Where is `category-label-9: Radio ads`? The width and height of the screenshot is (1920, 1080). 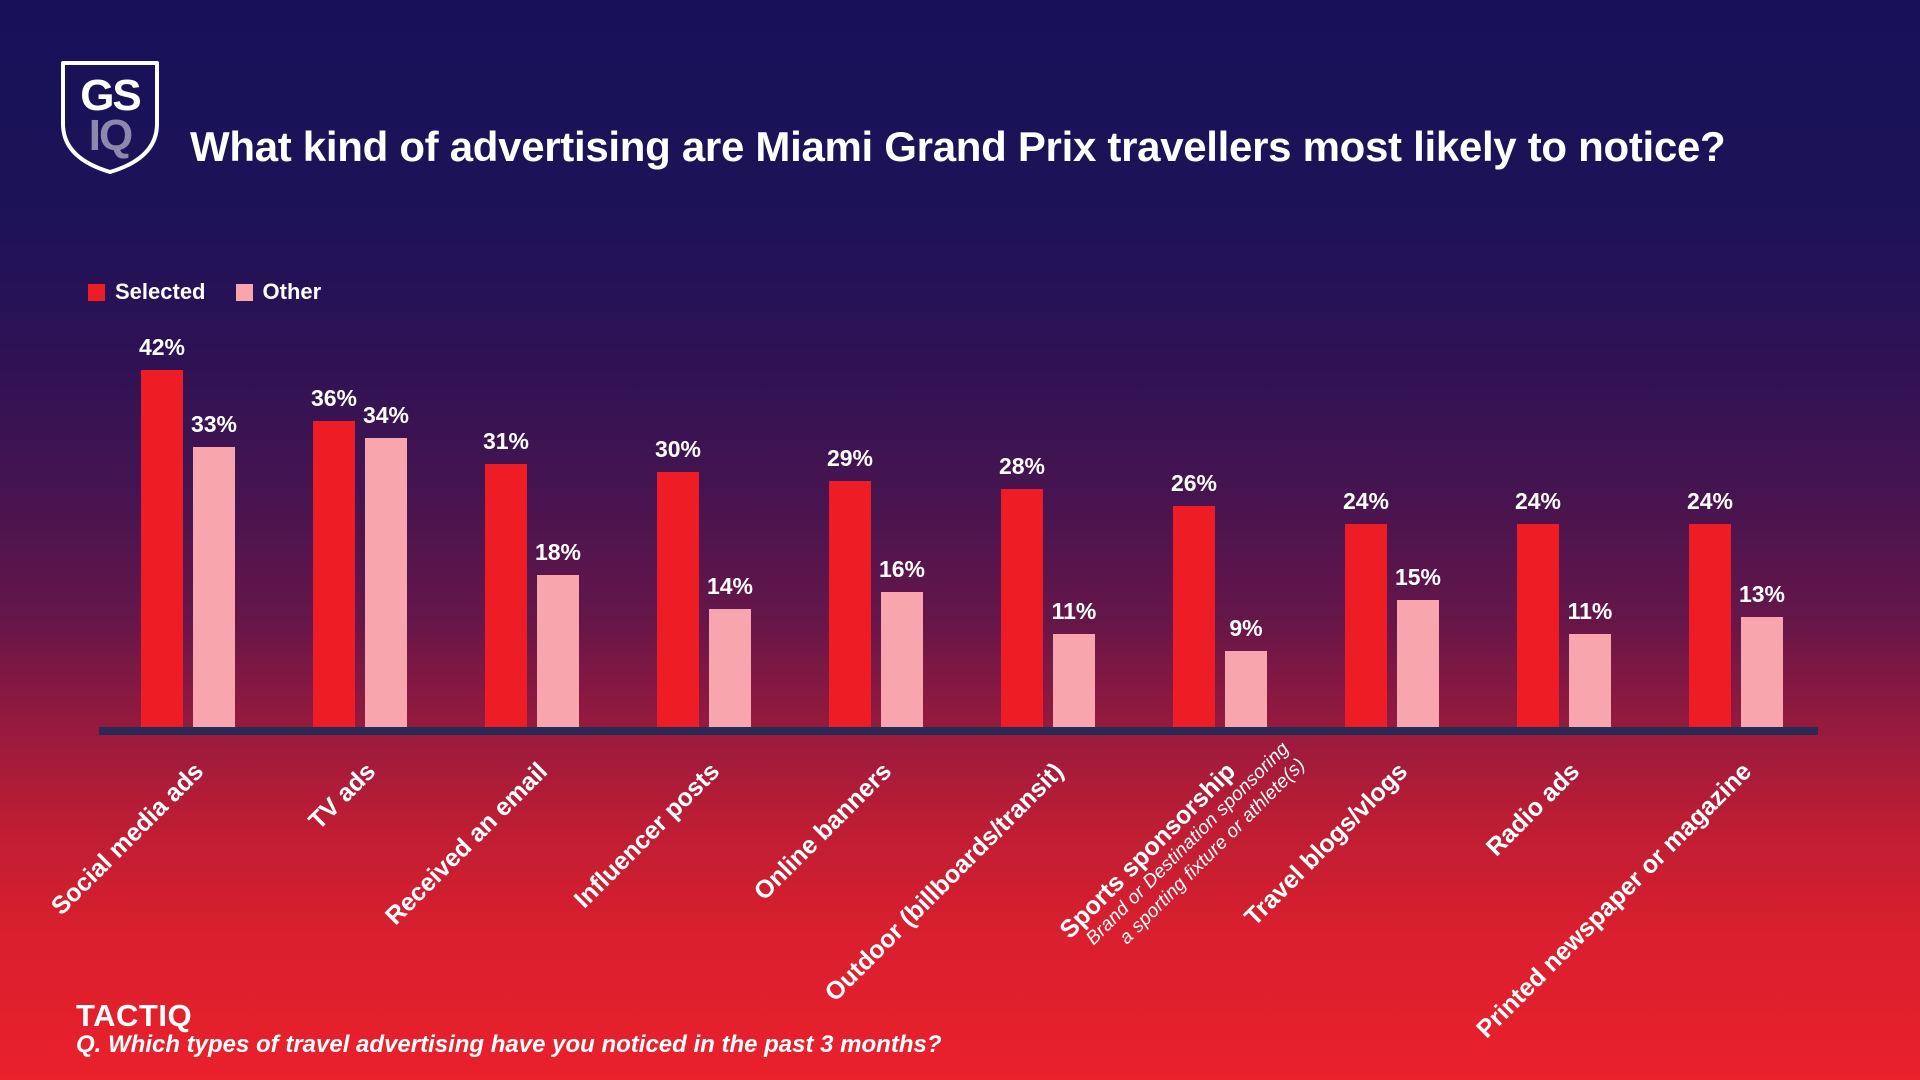
category-label-9: Radio ads is located at coordinates (1364, 918).